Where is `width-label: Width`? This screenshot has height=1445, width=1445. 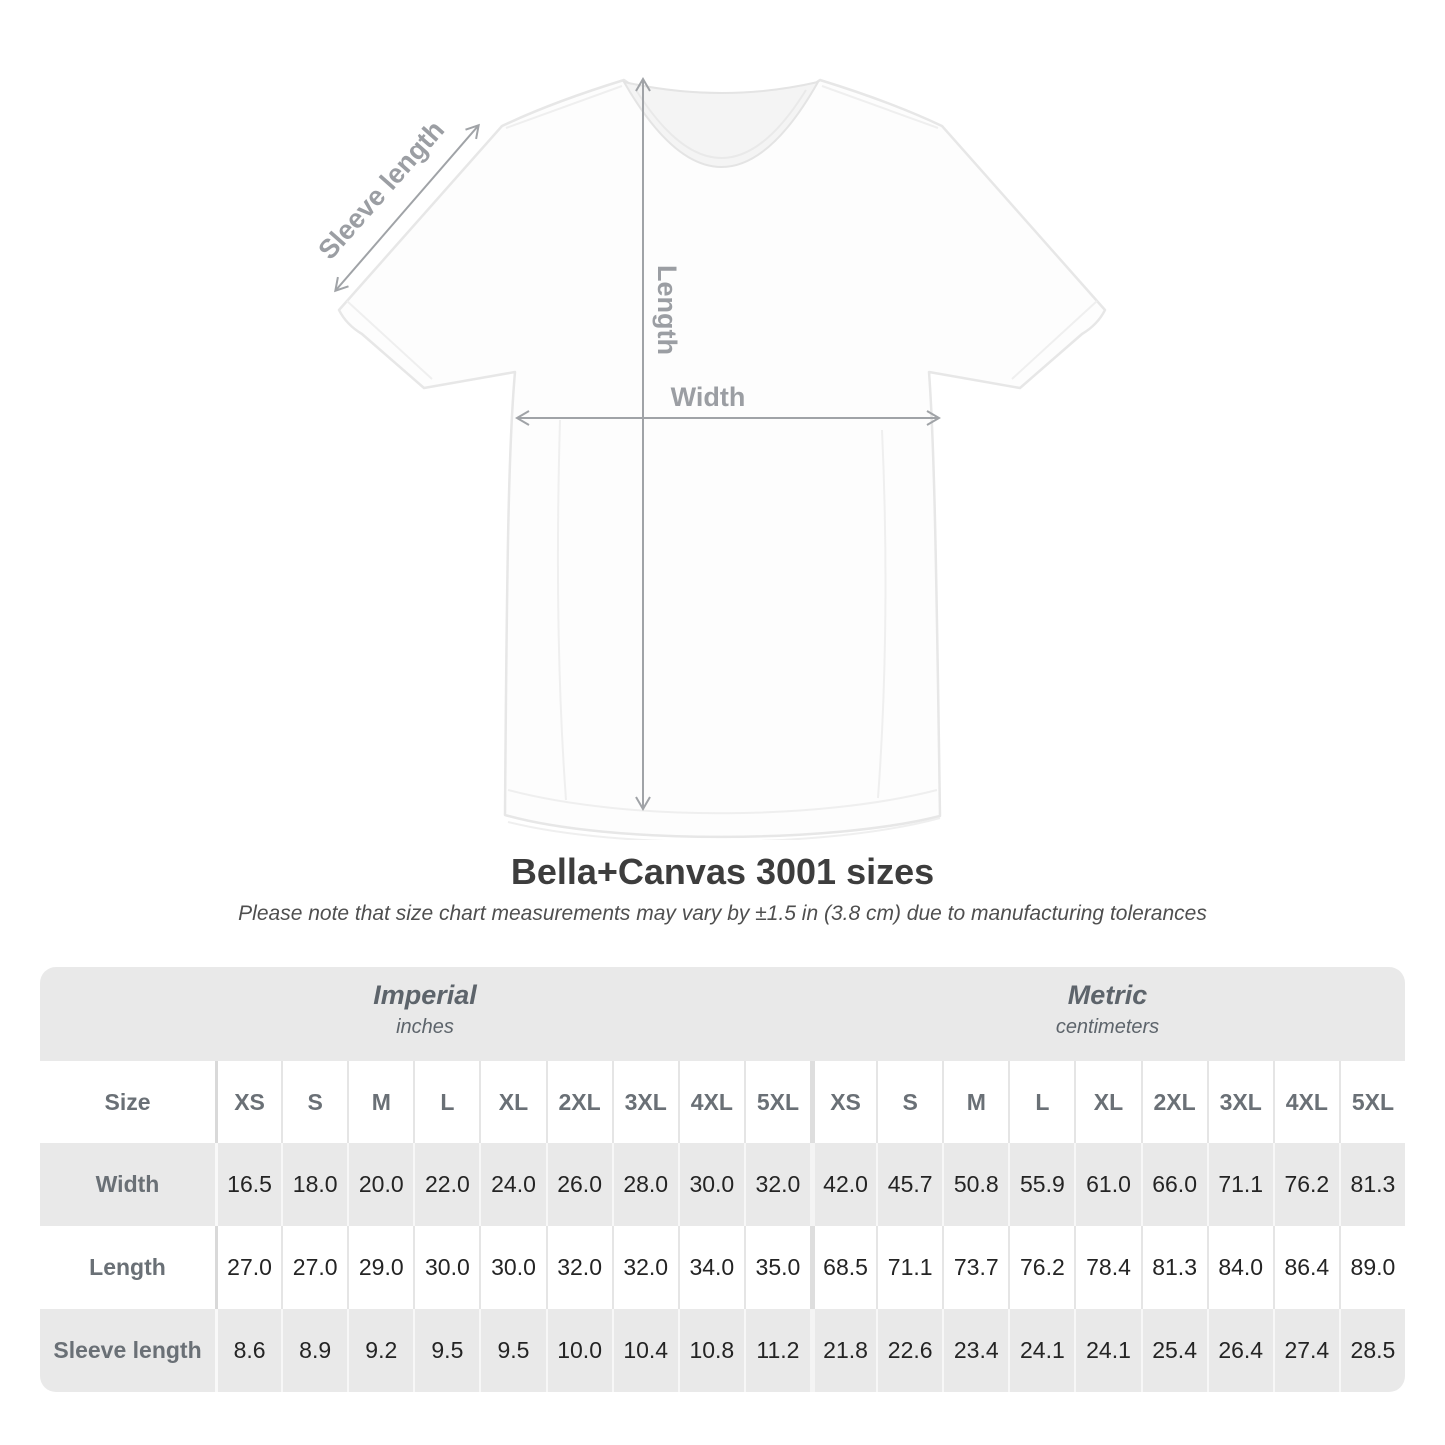 width-label: Width is located at coordinates (708, 397).